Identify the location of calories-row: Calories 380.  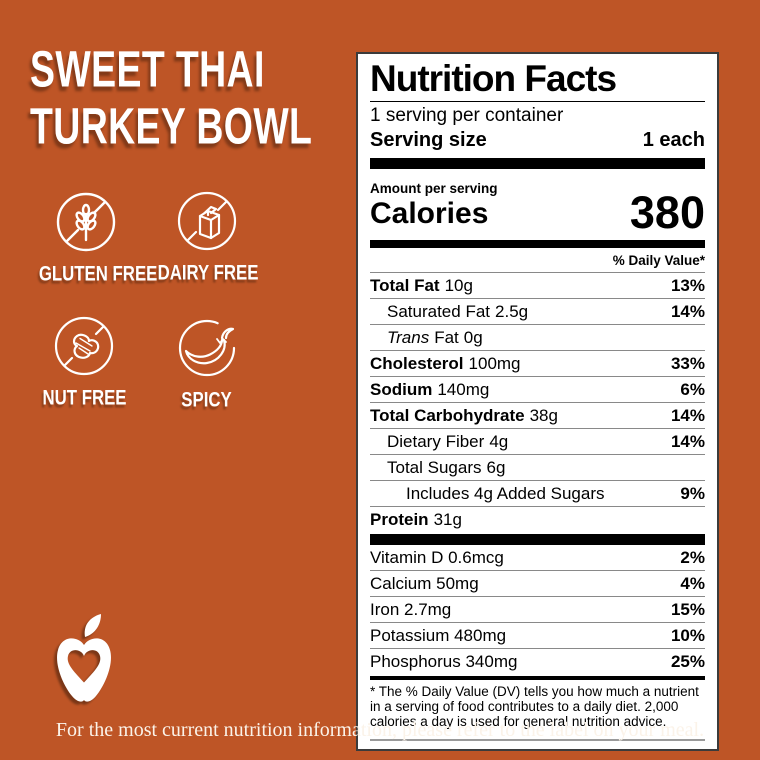
(537, 212).